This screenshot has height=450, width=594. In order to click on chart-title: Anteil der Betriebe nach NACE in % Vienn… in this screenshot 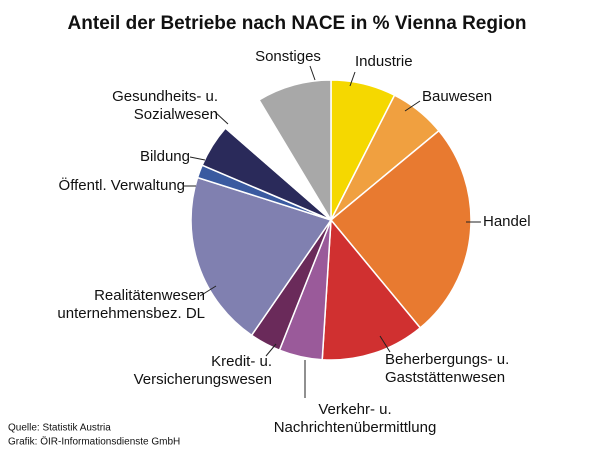, I will do `click(297, 23)`.